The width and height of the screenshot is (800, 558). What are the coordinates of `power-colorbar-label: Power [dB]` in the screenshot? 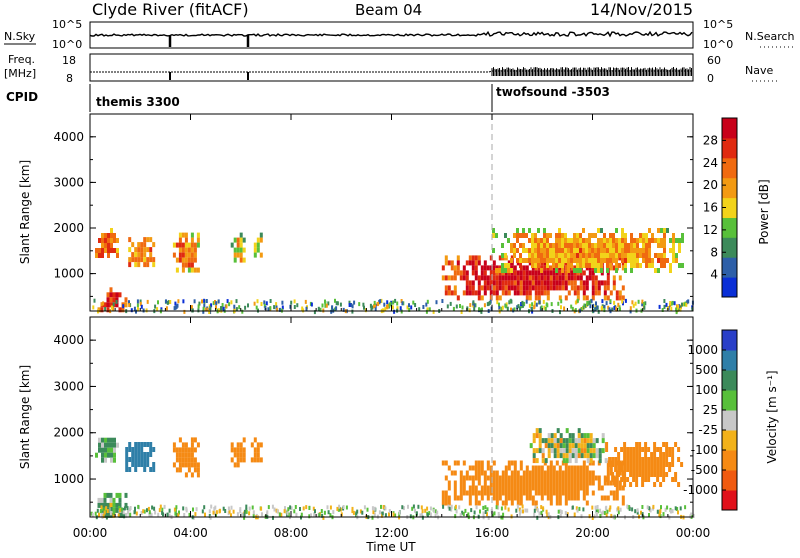 It's located at (764, 211).